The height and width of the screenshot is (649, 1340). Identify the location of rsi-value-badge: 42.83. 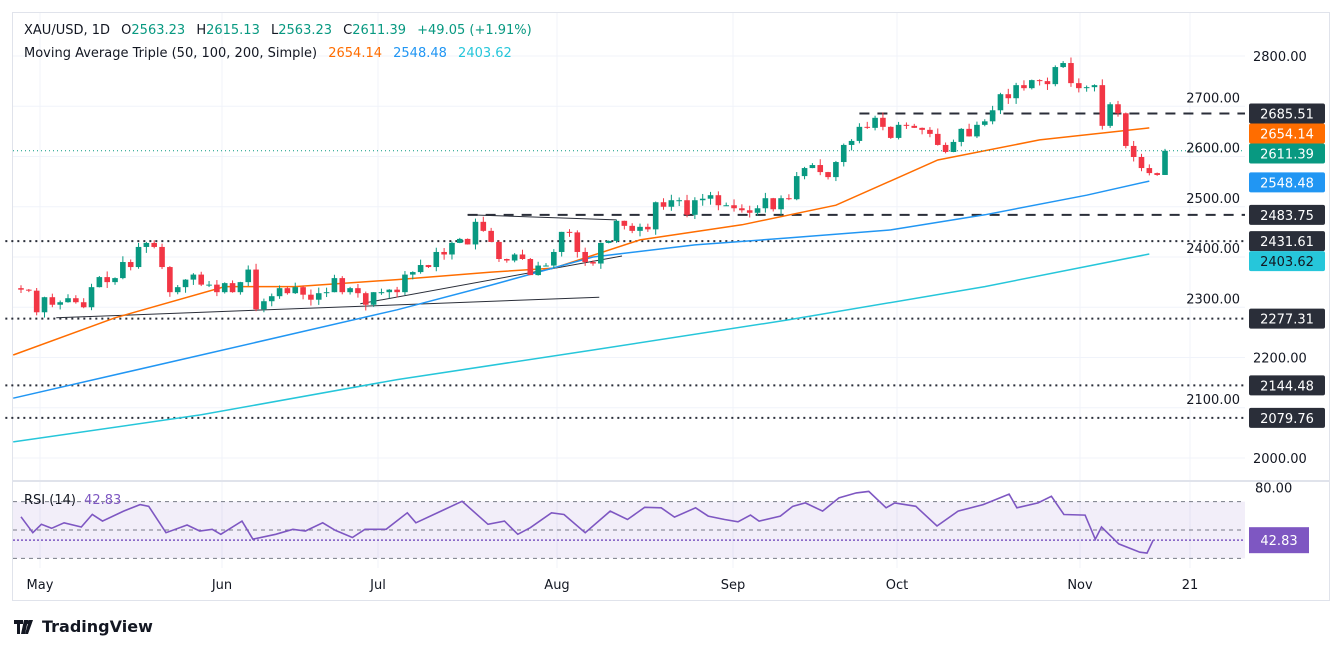
(1278, 541).